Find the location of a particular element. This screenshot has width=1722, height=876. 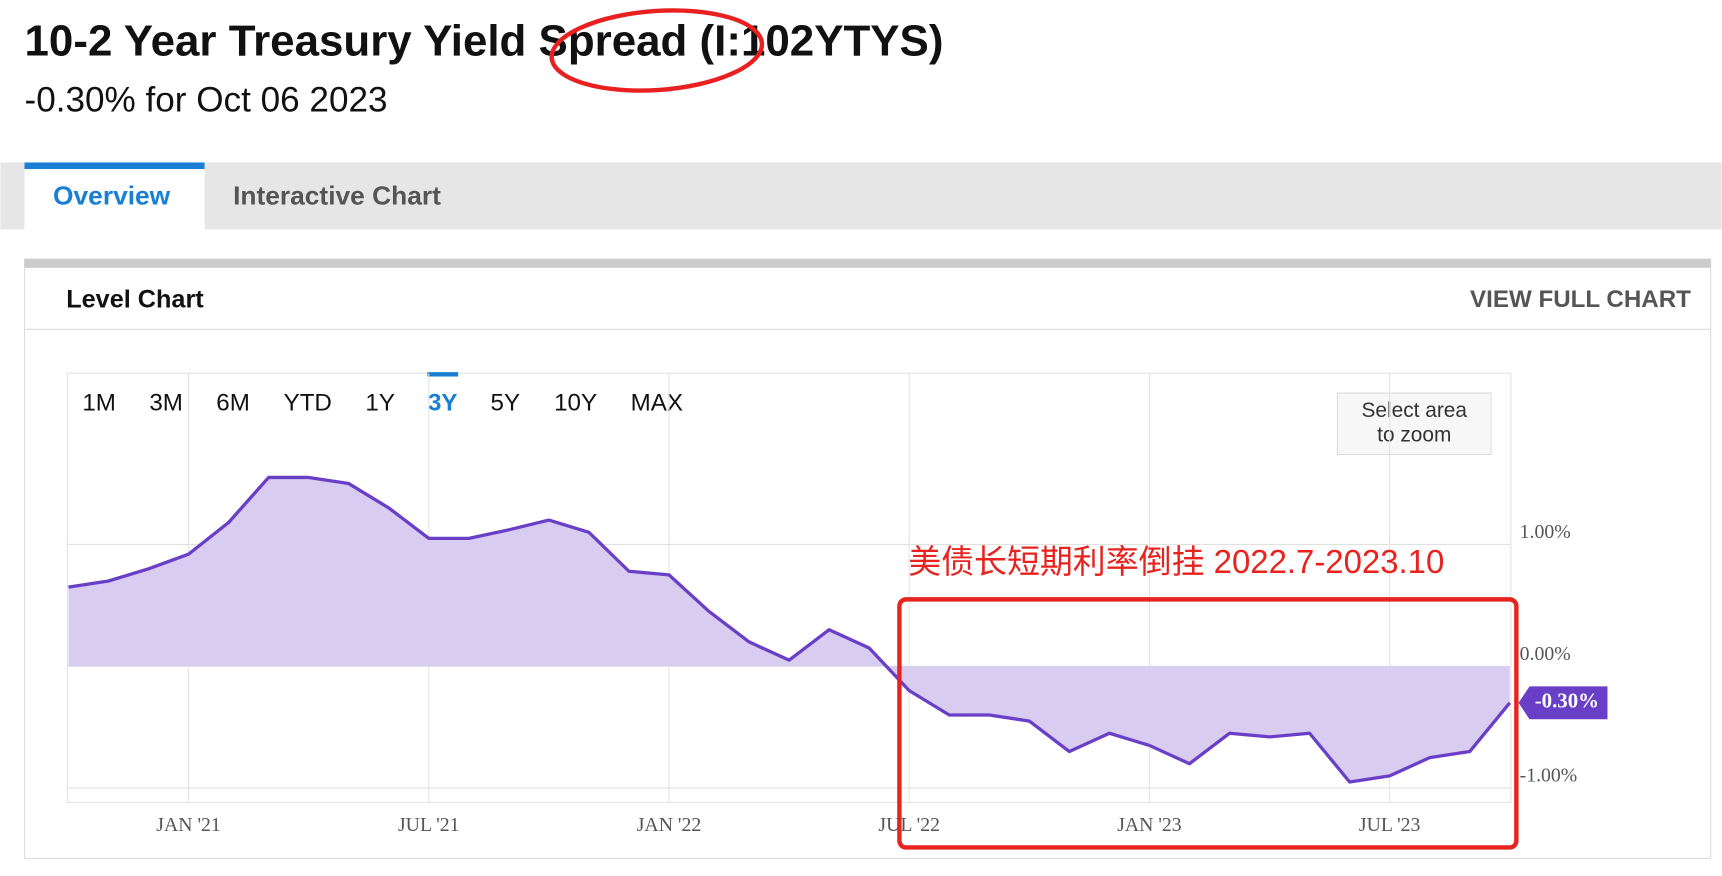

range-button: 1Y is located at coordinates (380, 402).